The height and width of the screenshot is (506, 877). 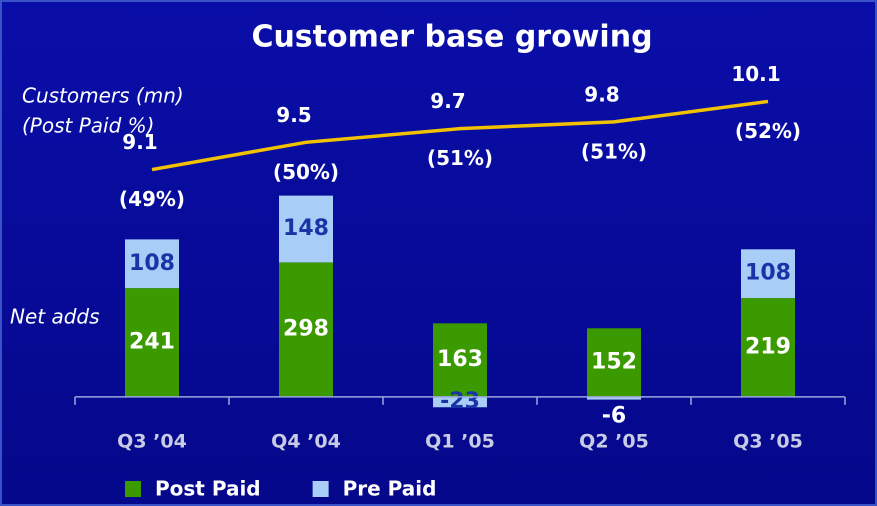 What do you see at coordinates (460, 135) in the screenshot?
I see `line` at bounding box center [460, 135].